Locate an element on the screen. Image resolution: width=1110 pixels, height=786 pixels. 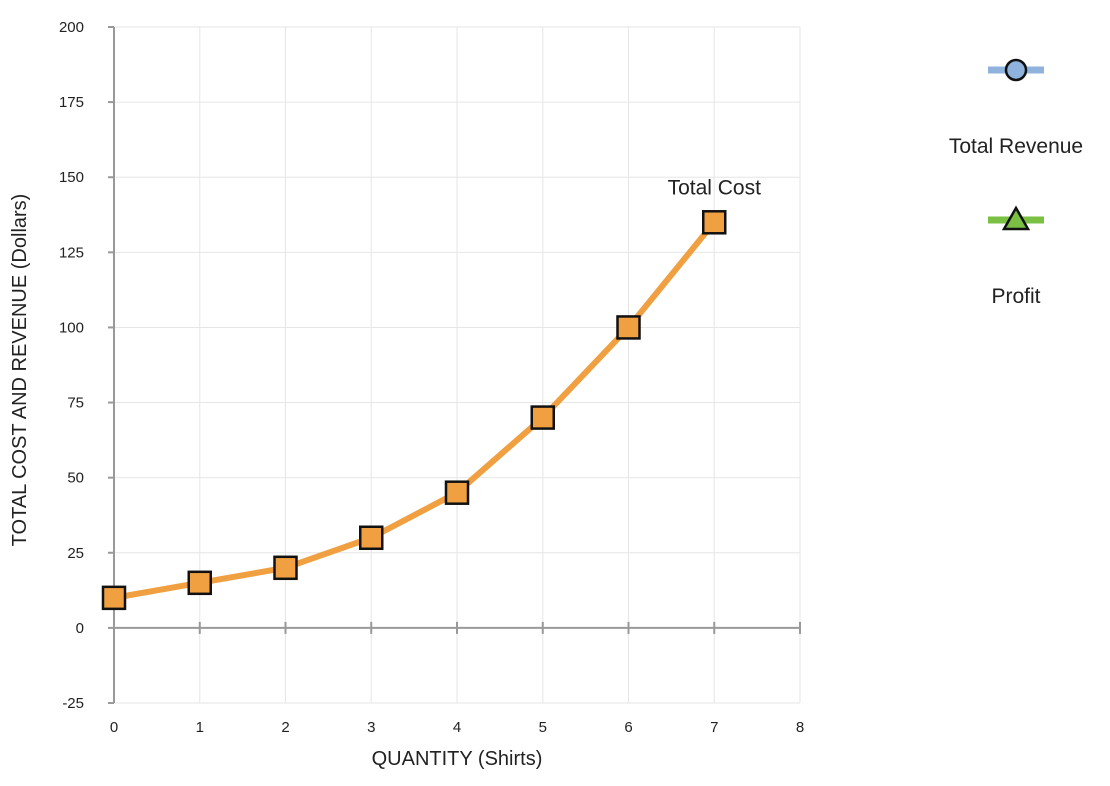
x-tick-label: 7 is located at coordinates (714, 727).